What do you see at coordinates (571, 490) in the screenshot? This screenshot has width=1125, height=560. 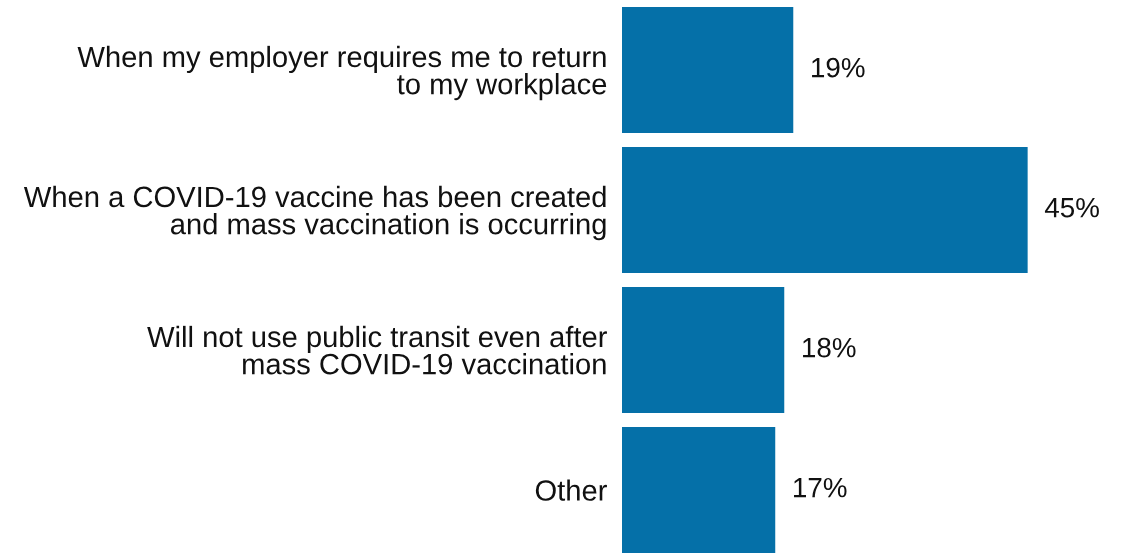 I see `y-tick-label: Other` at bounding box center [571, 490].